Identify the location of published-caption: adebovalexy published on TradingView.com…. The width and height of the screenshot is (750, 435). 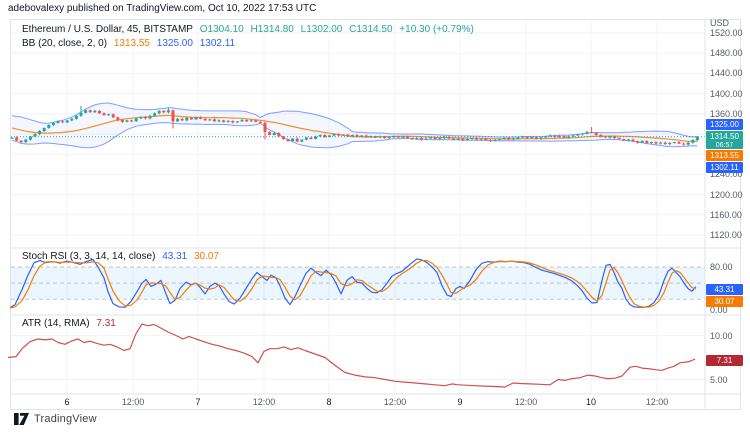
(162, 8).